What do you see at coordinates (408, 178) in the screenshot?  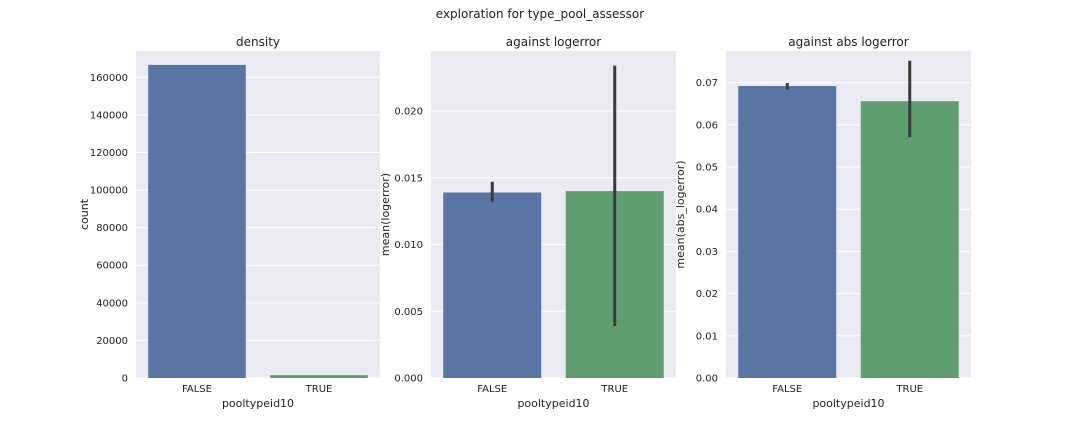 I see `y-tick-label: 0.015` at bounding box center [408, 178].